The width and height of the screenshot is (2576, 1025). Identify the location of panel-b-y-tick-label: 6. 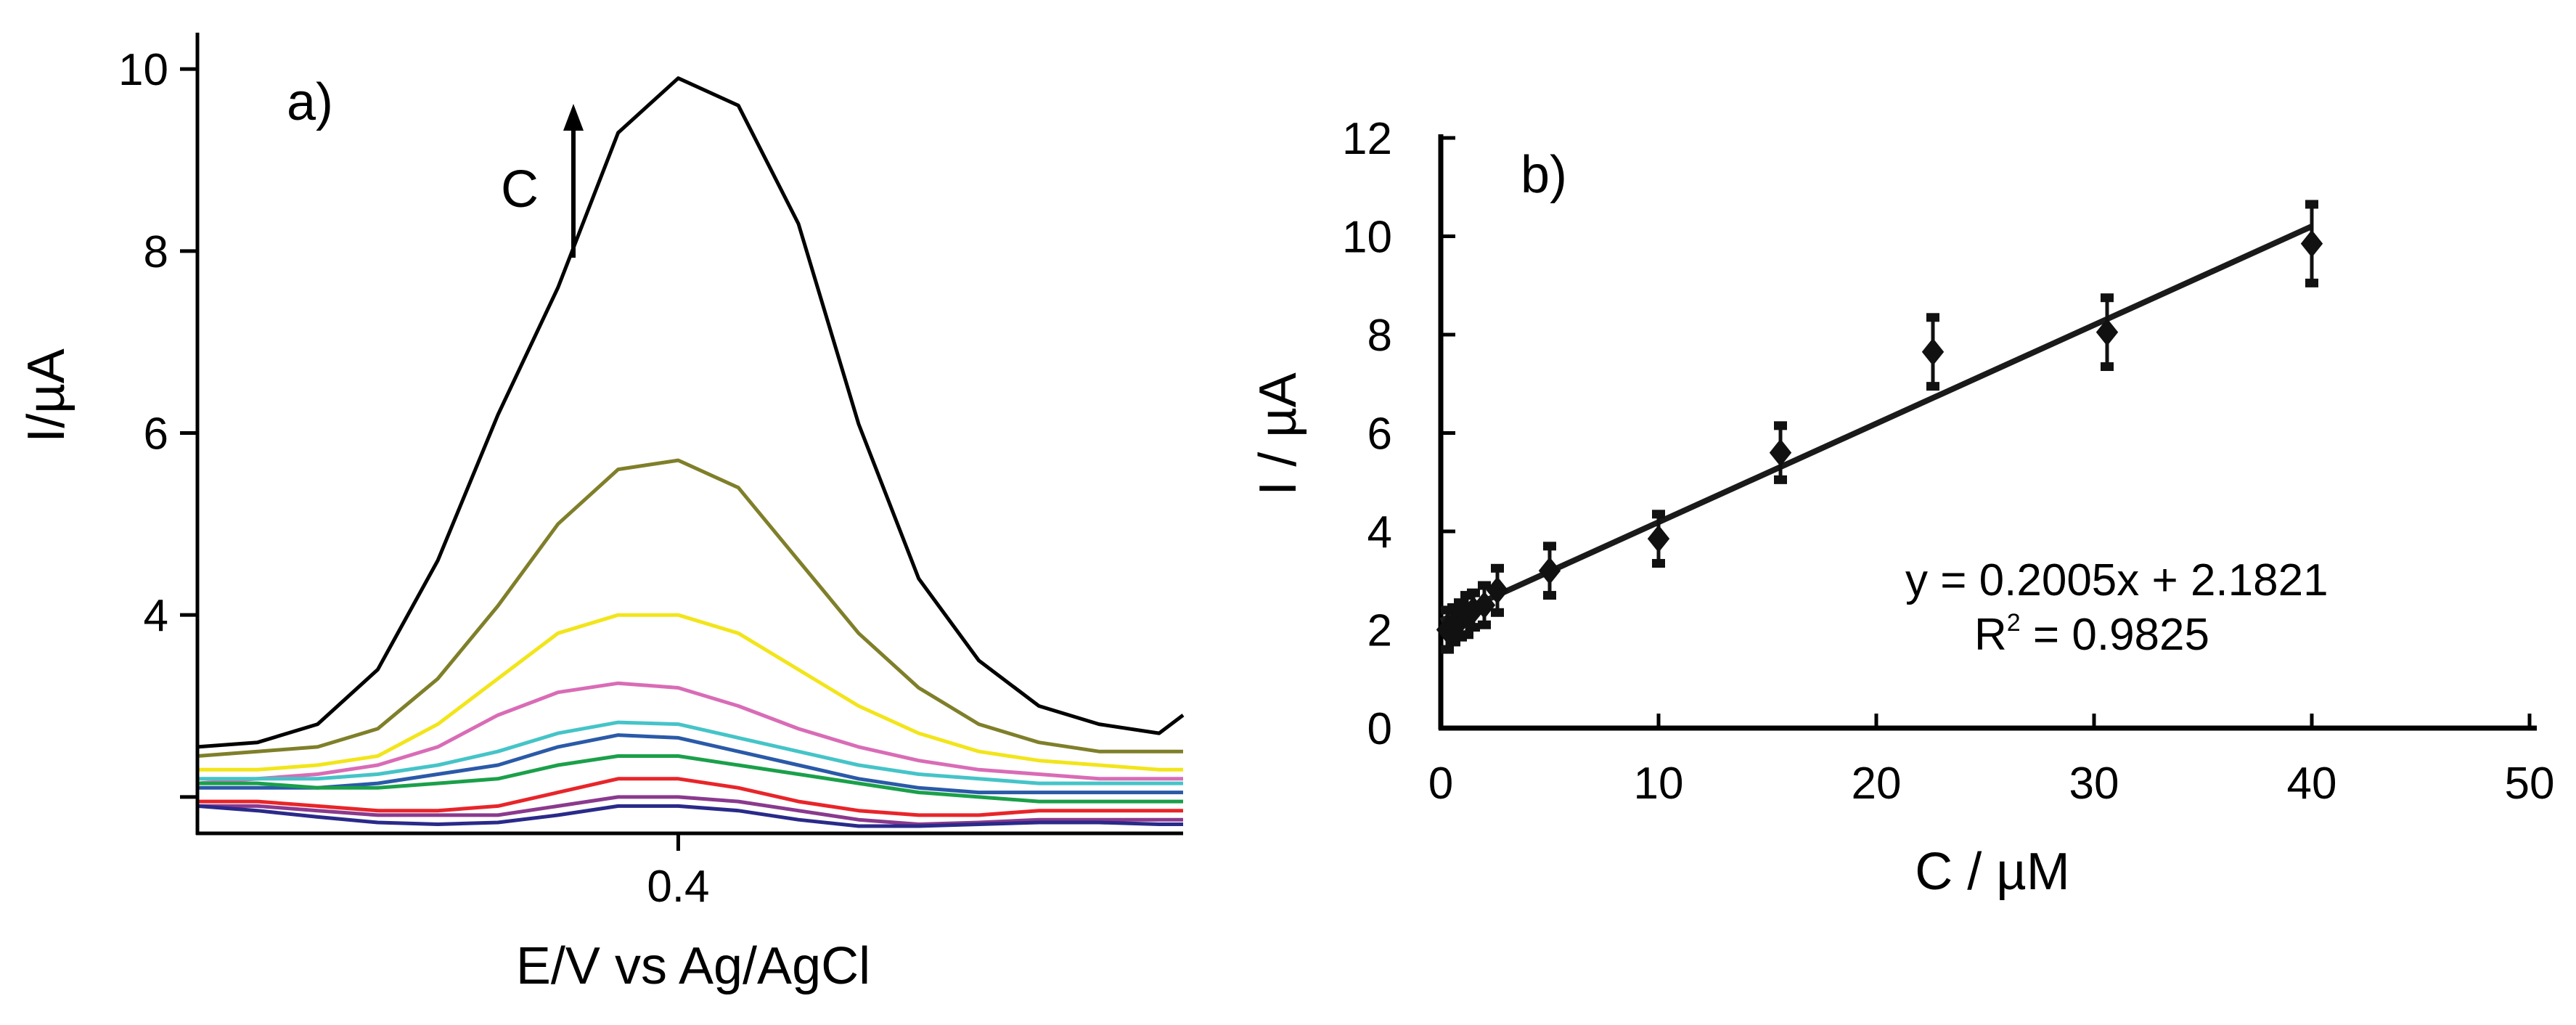
(1380, 434).